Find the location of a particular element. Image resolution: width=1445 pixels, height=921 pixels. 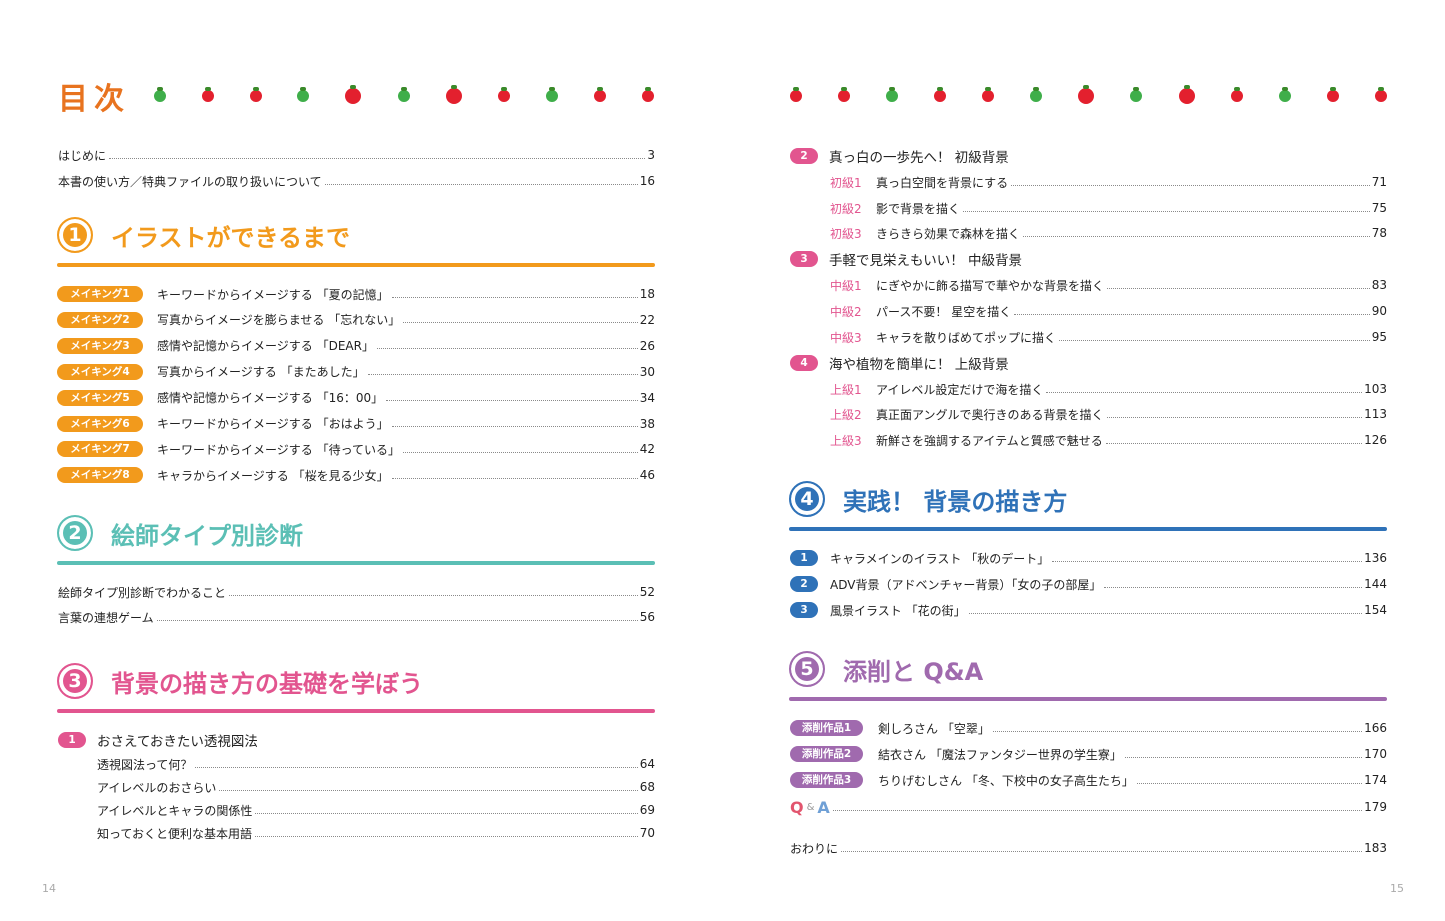

entry-title: きらきら効果で森林を描く is located at coordinates (948, 233).